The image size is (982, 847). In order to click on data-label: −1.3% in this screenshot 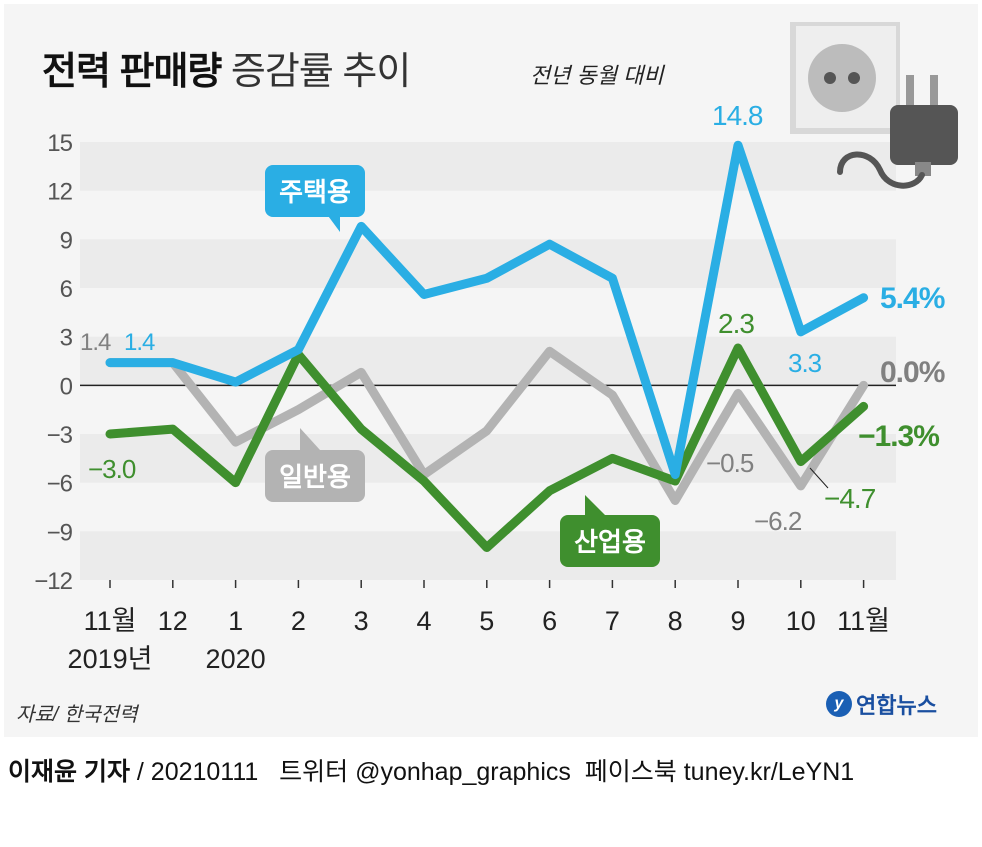, I will do `click(898, 436)`.